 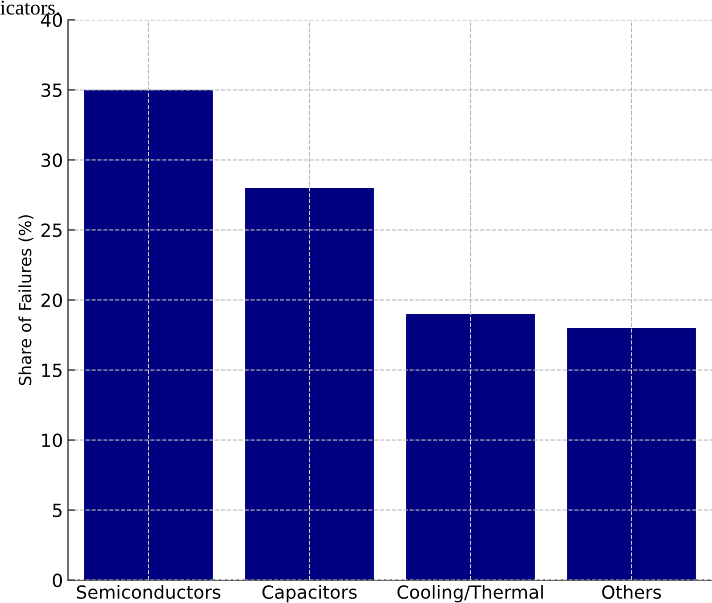 What do you see at coordinates (57, 581) in the screenshot?
I see `y-tick-label: 0` at bounding box center [57, 581].